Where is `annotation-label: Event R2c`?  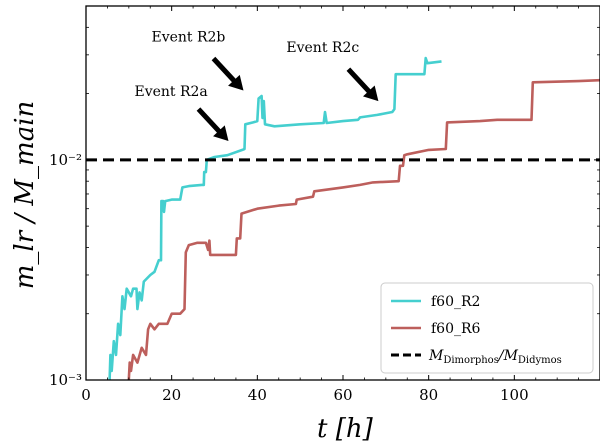
annotation-label: Event R2c is located at coordinates (322, 48).